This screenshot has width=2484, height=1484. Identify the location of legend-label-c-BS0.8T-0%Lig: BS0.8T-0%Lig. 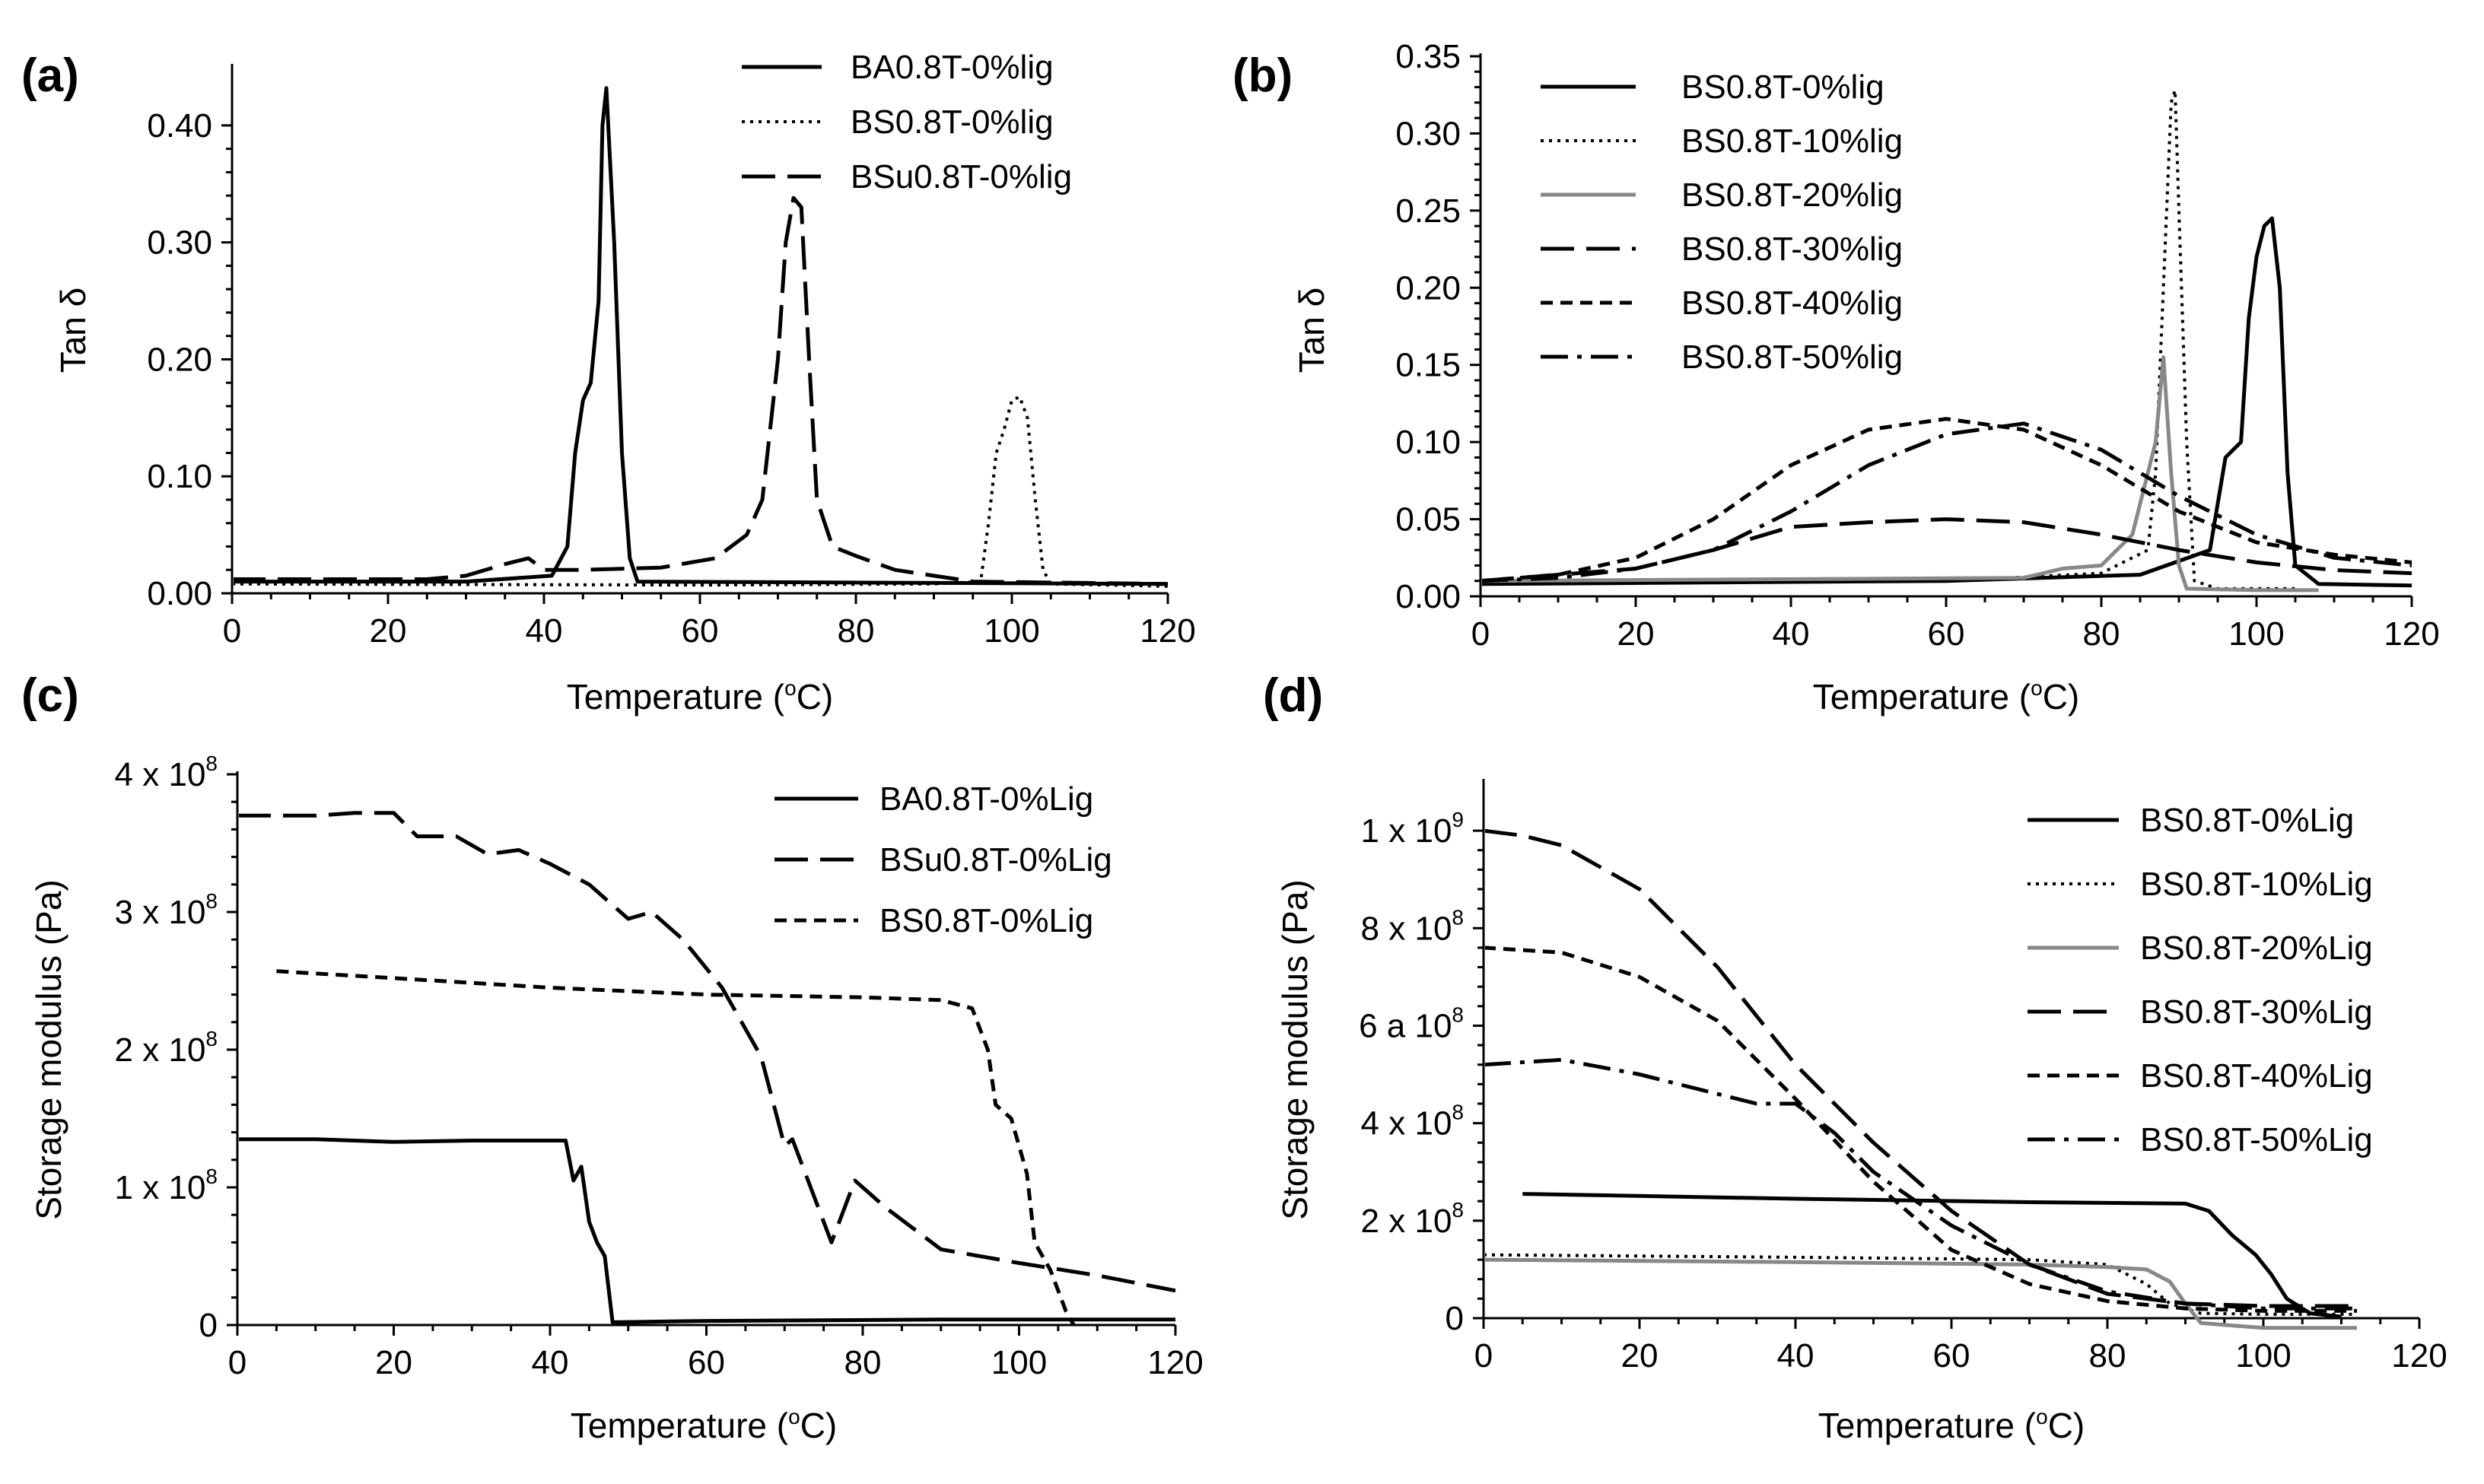
(986, 920).